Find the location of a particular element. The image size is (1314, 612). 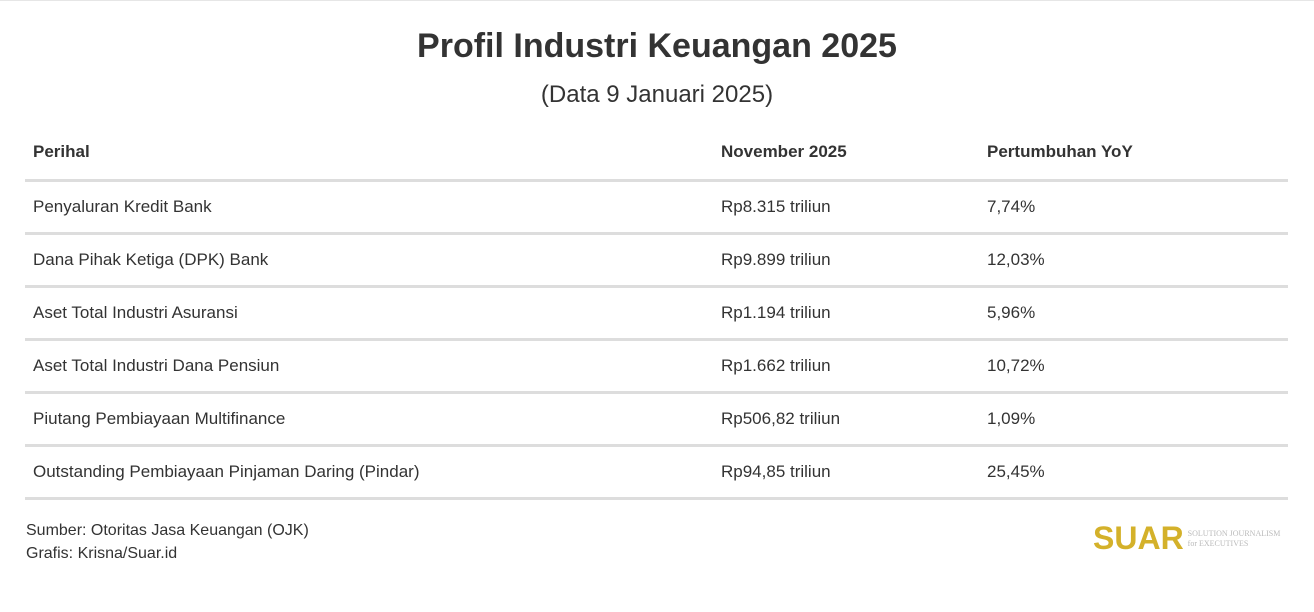

cell-yoy: 5,96% is located at coordinates (1133, 313).